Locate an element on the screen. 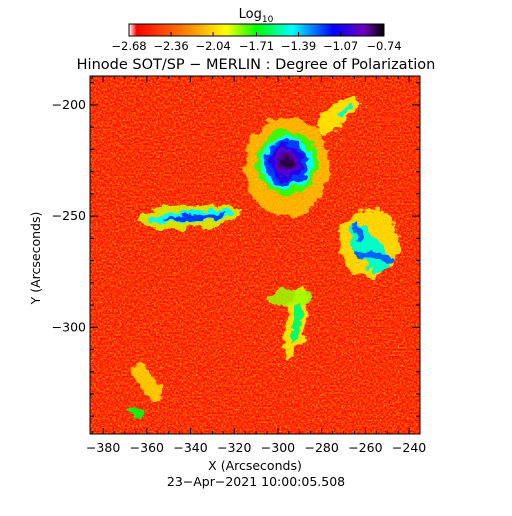  colorbar-tick-label: −1.39 is located at coordinates (298, 46).